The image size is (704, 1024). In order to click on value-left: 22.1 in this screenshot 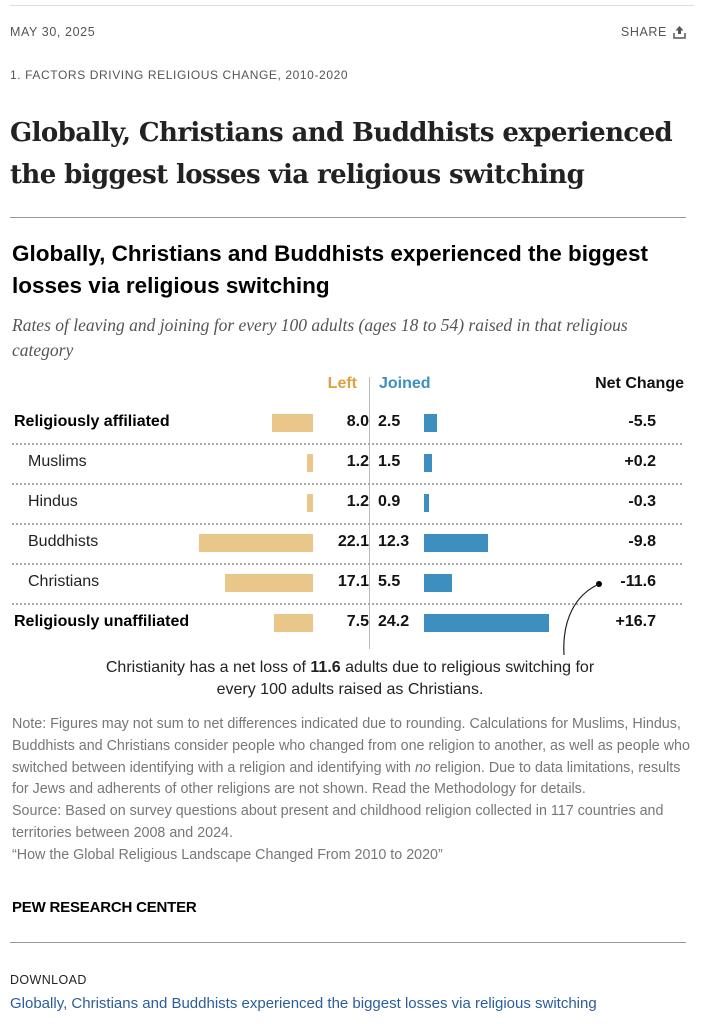, I will do `click(353, 541)`.